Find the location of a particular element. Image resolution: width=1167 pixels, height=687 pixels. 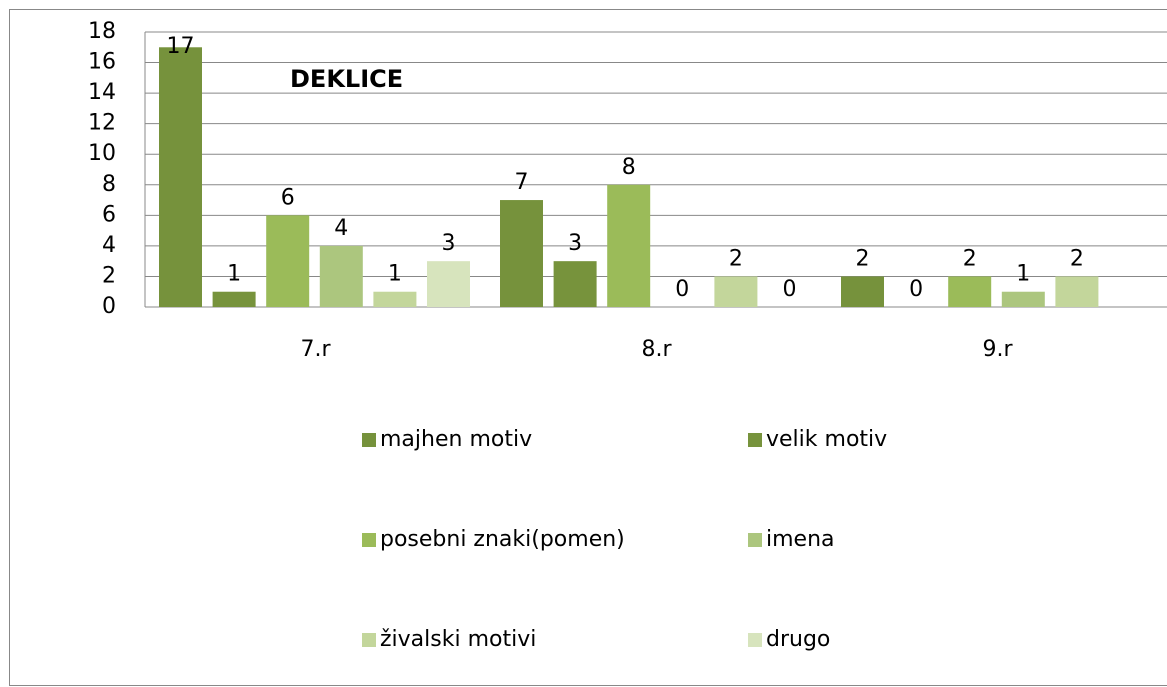

legend-label: imena is located at coordinates (800, 539).